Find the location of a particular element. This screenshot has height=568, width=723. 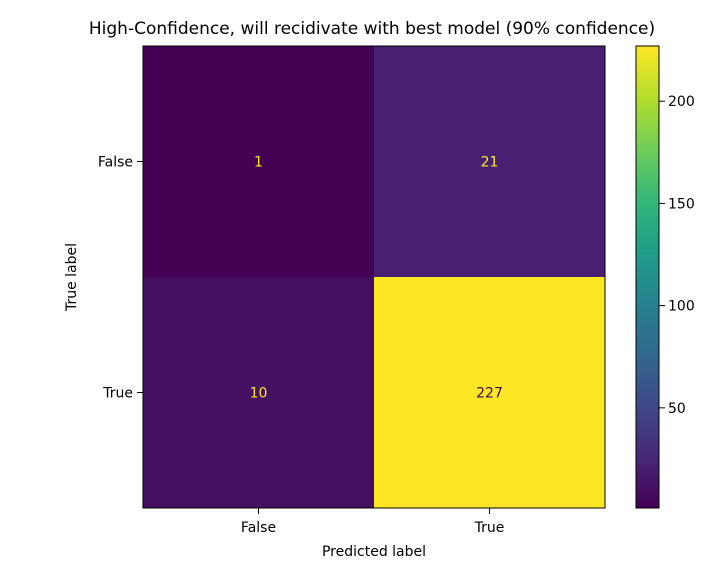

cell-value-label: 10 is located at coordinates (259, 394).